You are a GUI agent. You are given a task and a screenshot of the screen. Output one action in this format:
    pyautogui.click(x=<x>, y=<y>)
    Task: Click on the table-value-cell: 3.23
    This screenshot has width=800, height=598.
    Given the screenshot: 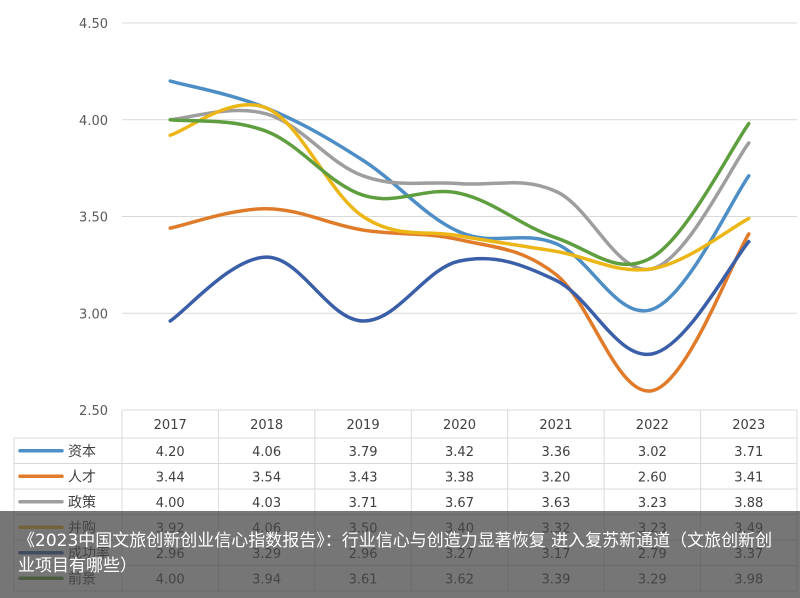 What is the action you would take?
    pyautogui.click(x=652, y=503)
    